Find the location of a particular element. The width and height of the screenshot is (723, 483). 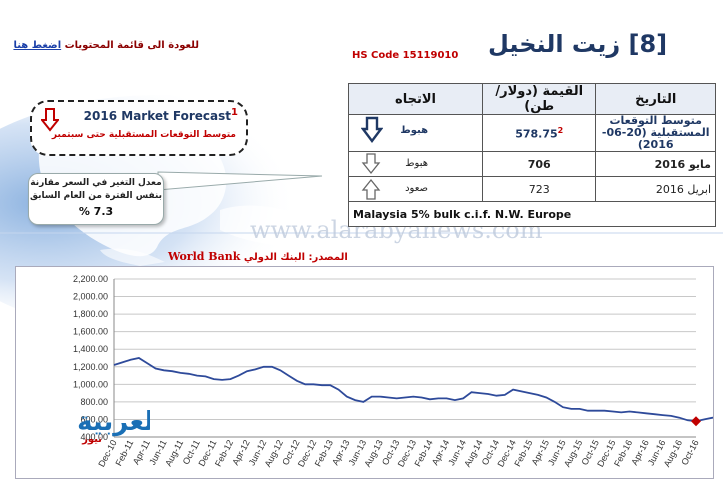

value-cell: 578.752 is located at coordinates (539, 133).